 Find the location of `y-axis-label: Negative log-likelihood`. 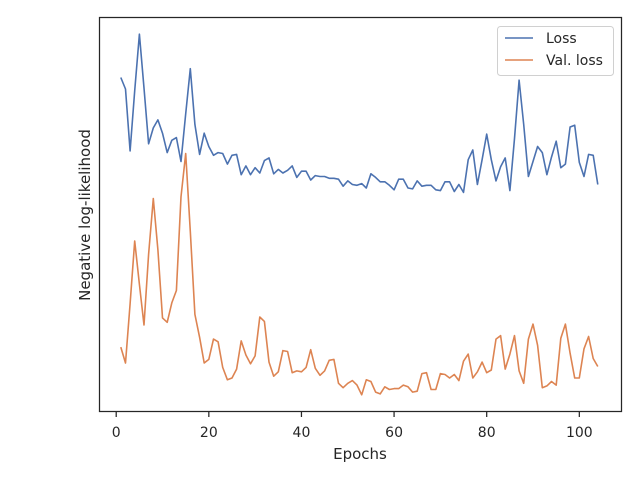

y-axis-label: Negative log-likelihood is located at coordinates (85, 215).